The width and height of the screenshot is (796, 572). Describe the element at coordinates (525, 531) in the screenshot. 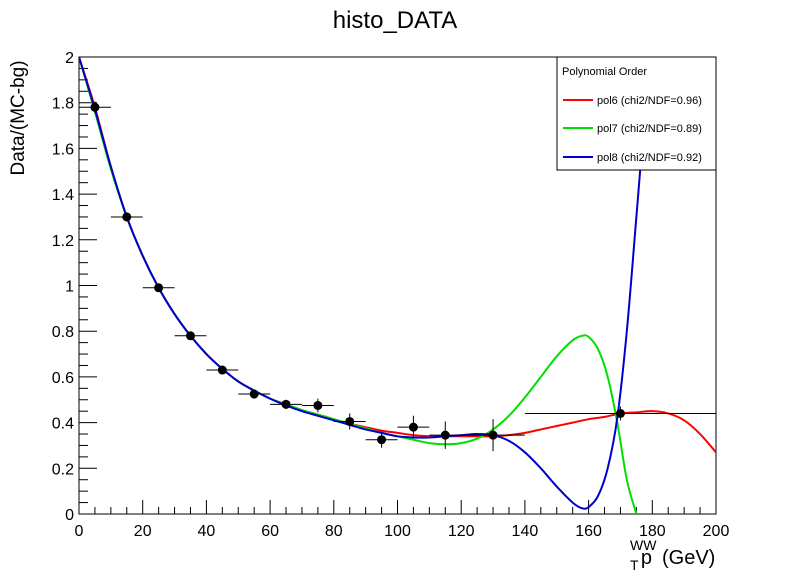

I see `x-tick-label: 140` at that location.